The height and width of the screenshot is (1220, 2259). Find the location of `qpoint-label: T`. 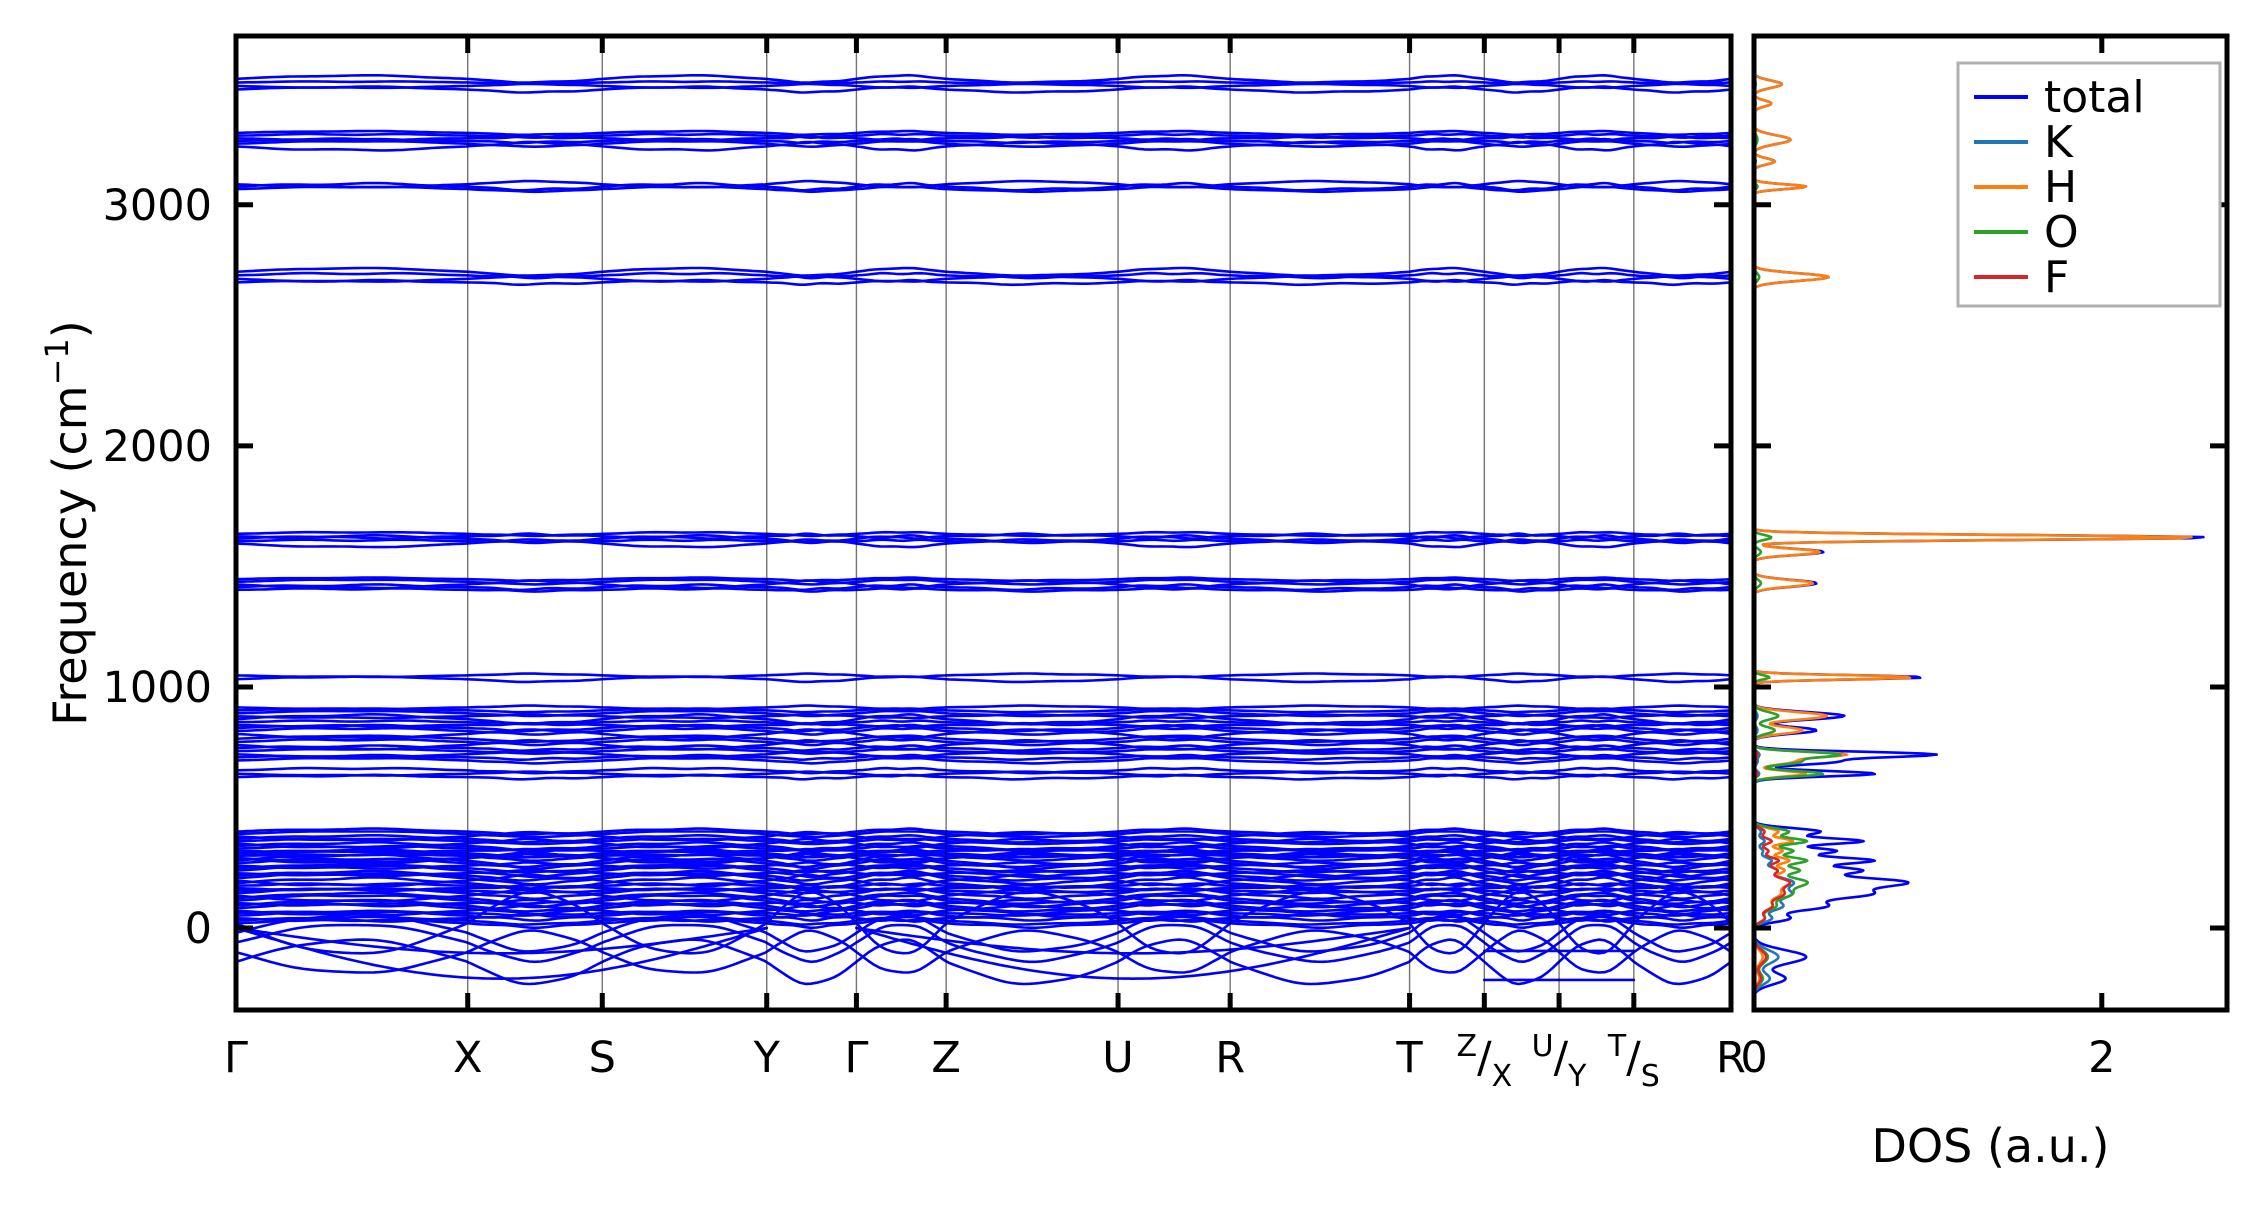

qpoint-label: T is located at coordinates (1409, 1058).